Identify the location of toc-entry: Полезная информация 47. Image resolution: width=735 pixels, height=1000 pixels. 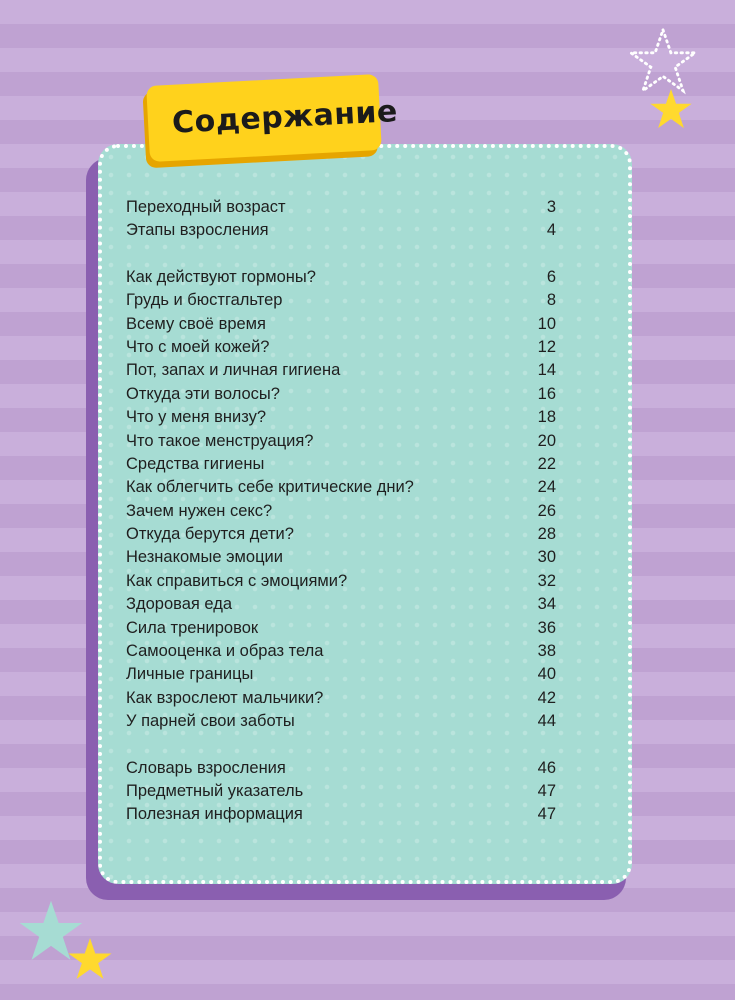
(341, 814).